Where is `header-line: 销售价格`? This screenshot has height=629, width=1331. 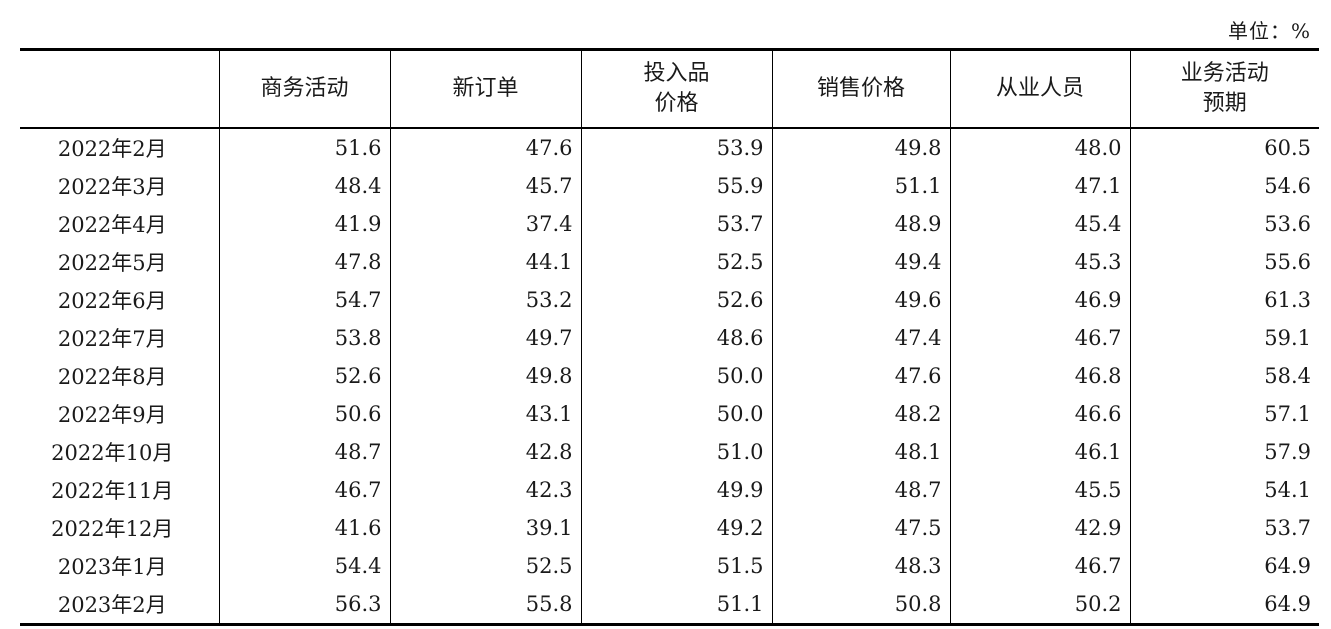
header-line: 销售价格 is located at coordinates (860, 88).